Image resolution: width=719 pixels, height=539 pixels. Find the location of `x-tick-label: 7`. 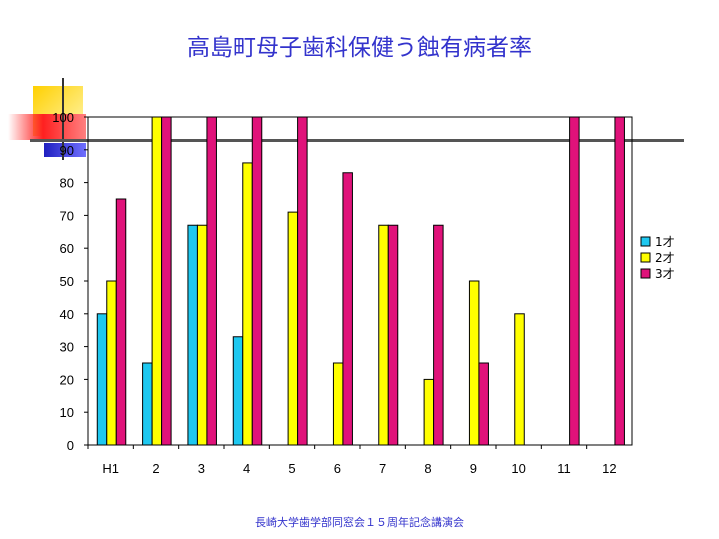

x-tick-label: 7 is located at coordinates (382, 468).